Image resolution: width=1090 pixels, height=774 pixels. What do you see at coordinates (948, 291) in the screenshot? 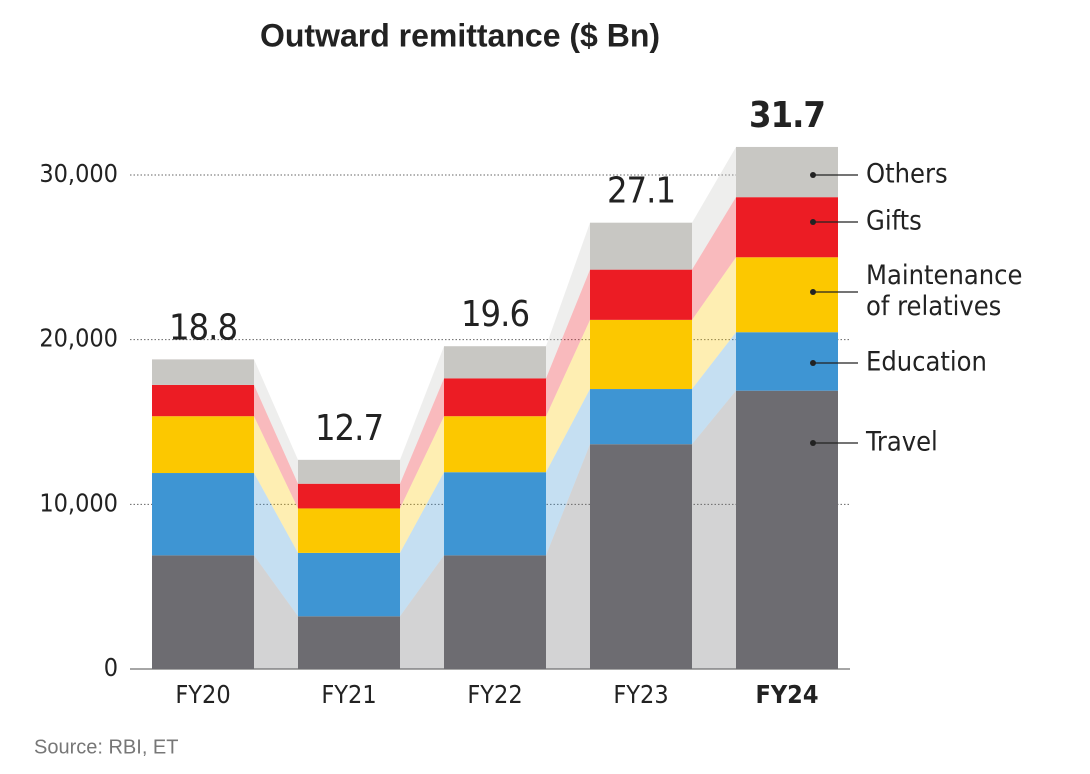
I see `legend-label: Maintenance of relatives` at bounding box center [948, 291].